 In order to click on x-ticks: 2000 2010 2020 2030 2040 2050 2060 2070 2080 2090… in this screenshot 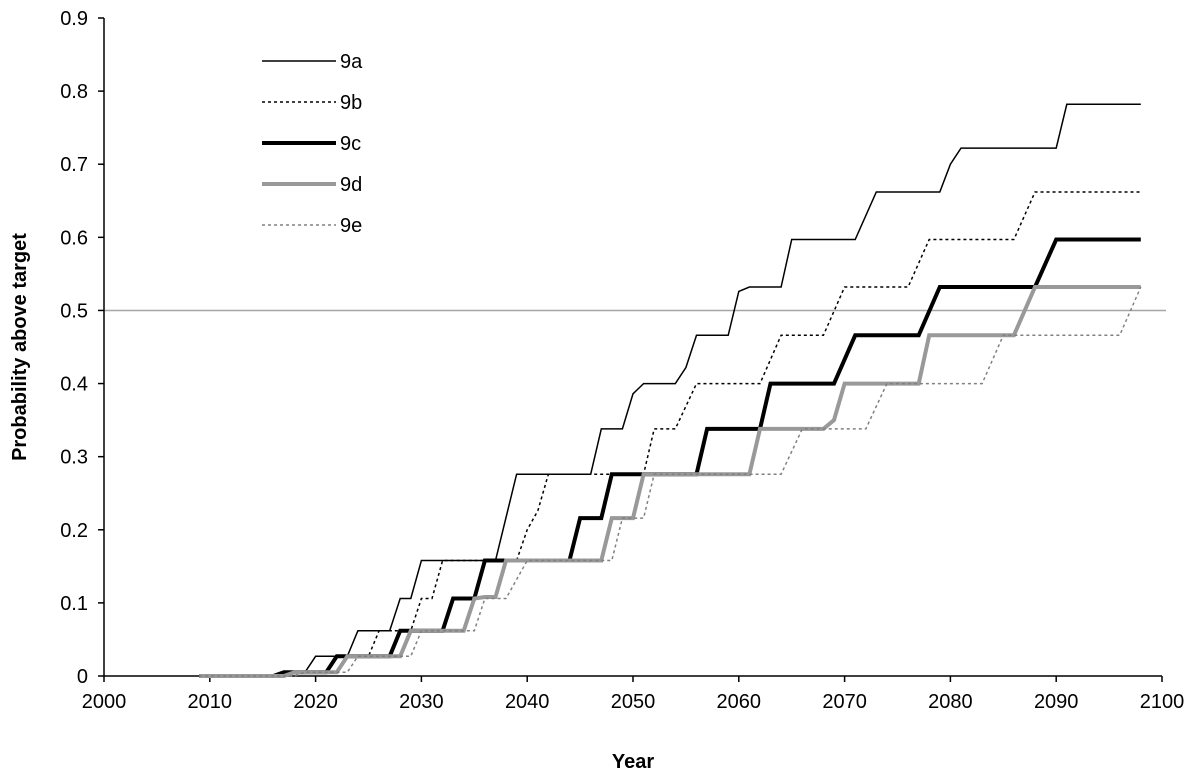, I will do `click(633, 694)`.